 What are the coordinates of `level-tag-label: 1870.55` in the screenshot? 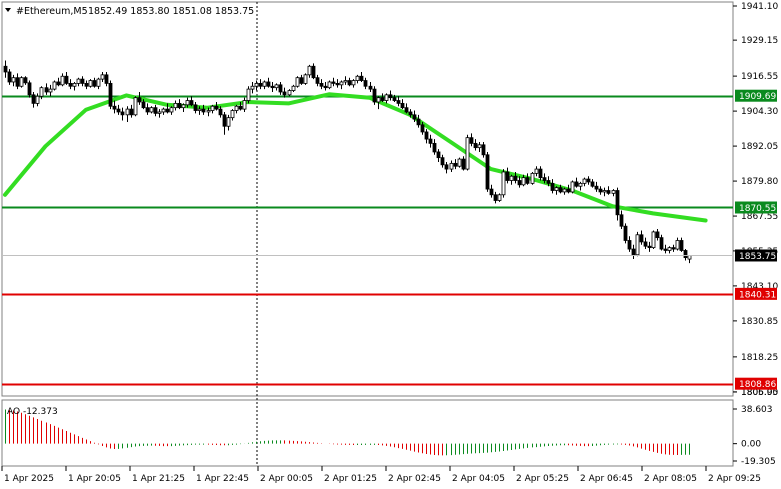 It's located at (757, 209).